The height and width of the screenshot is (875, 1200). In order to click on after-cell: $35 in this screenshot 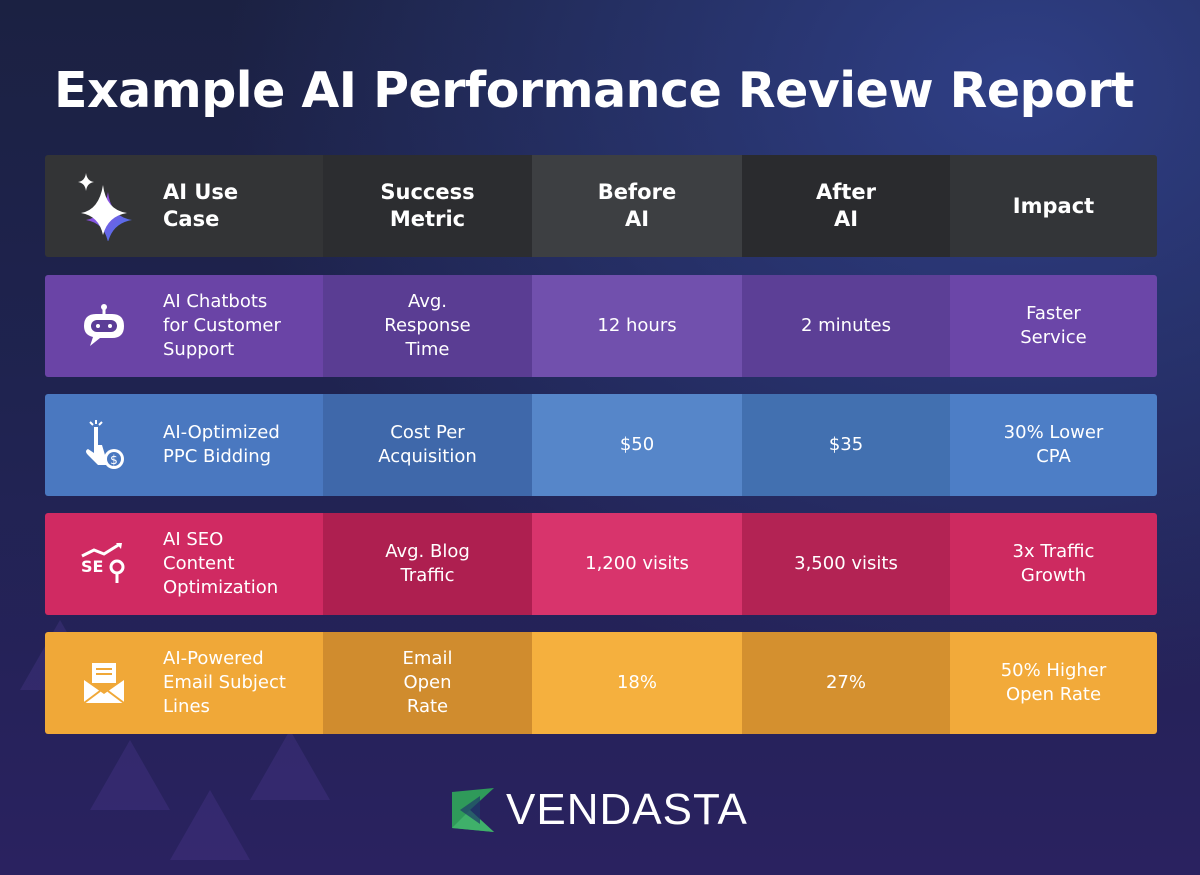, I will do `click(846, 445)`.